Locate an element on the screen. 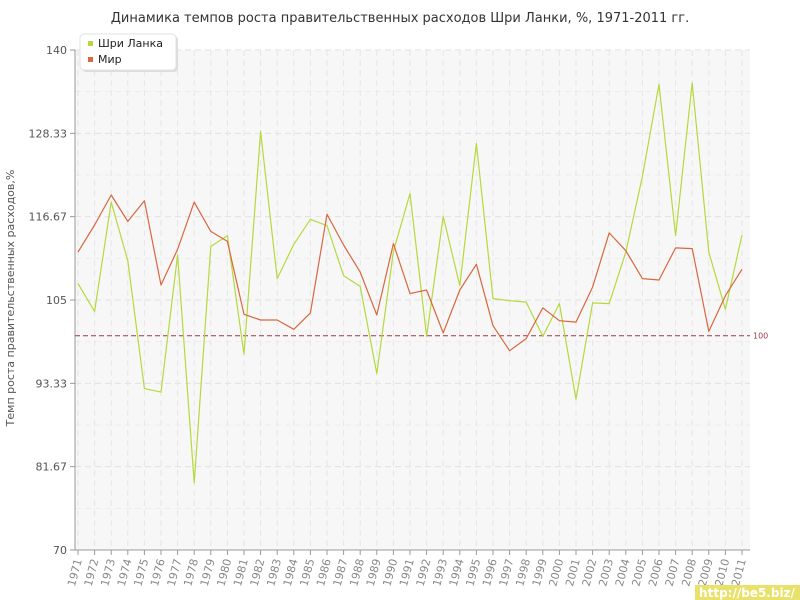 The height and width of the screenshot is (600, 800). legend: Шри Ланка Мир is located at coordinates (128, 52).